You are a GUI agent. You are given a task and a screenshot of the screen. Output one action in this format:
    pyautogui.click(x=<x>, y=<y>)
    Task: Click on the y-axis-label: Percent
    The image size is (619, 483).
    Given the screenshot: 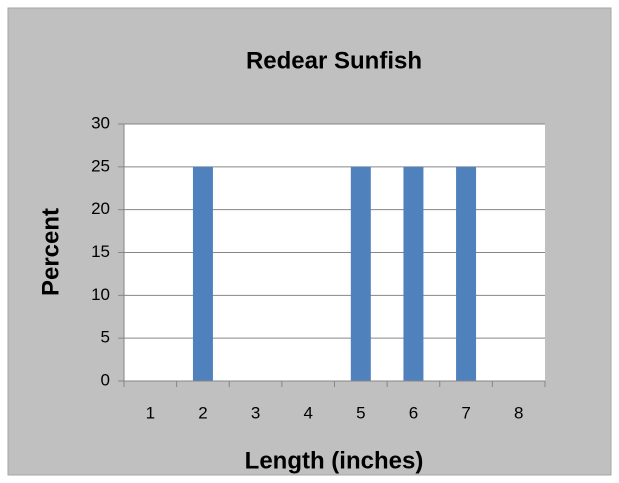 What is the action you would take?
    pyautogui.click(x=50, y=252)
    